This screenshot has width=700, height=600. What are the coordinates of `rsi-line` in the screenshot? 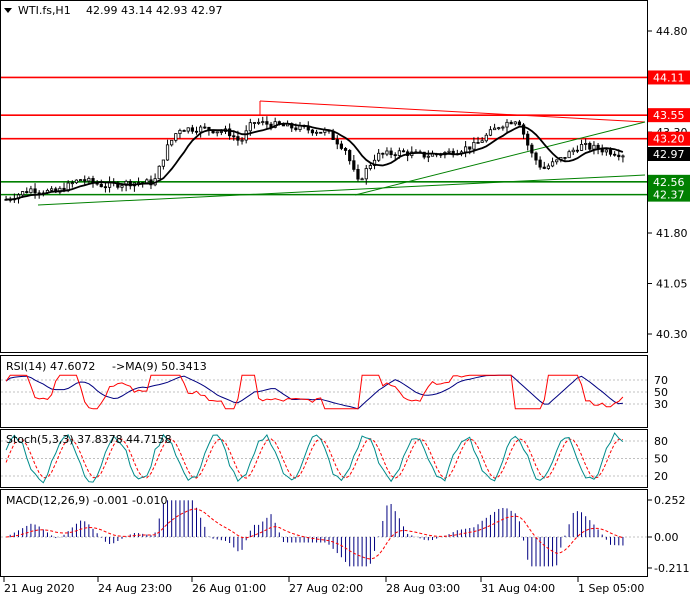 It's located at (314, 392).